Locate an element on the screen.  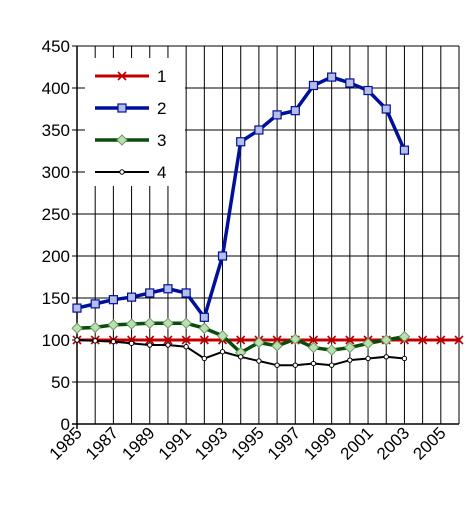
legend-label: 2 is located at coordinates (161, 108).